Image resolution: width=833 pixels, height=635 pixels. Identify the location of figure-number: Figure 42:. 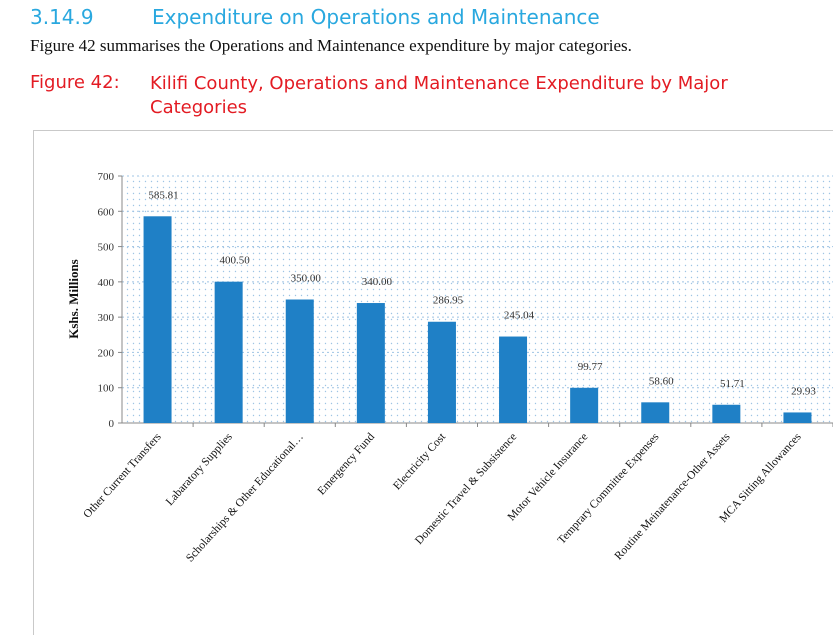
(75, 82).